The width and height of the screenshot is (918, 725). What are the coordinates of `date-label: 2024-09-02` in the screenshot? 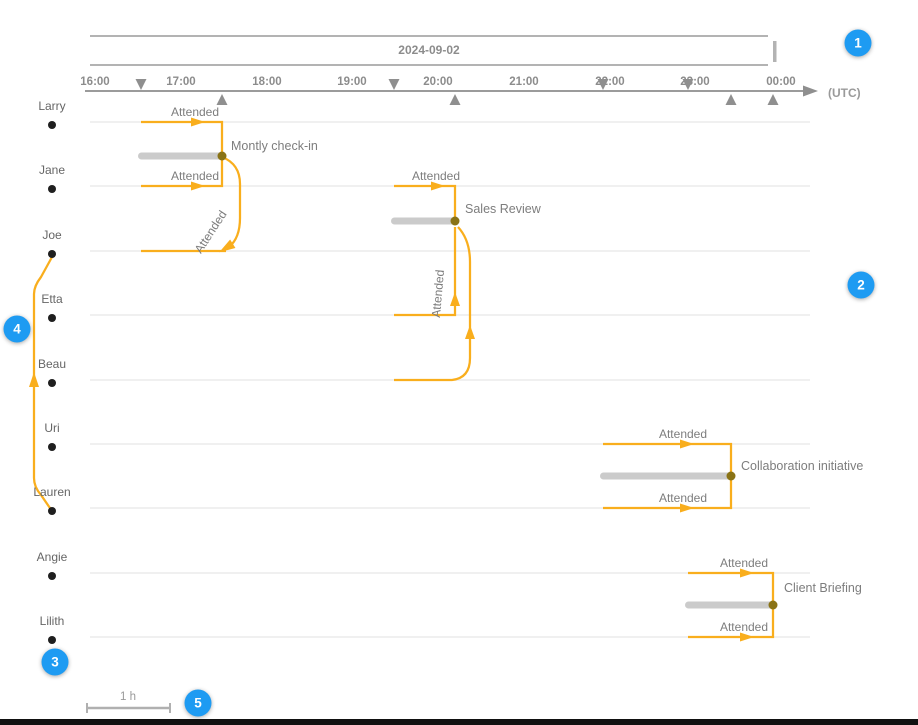 It's located at (429, 50).